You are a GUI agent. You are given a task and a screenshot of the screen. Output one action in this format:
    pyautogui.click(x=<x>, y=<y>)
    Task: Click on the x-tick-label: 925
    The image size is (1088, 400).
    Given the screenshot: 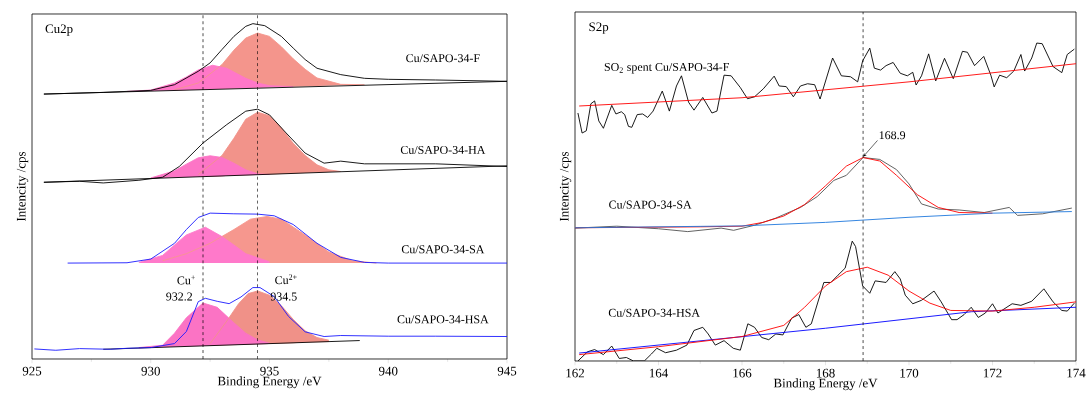 What is the action you would take?
    pyautogui.click(x=32, y=371)
    